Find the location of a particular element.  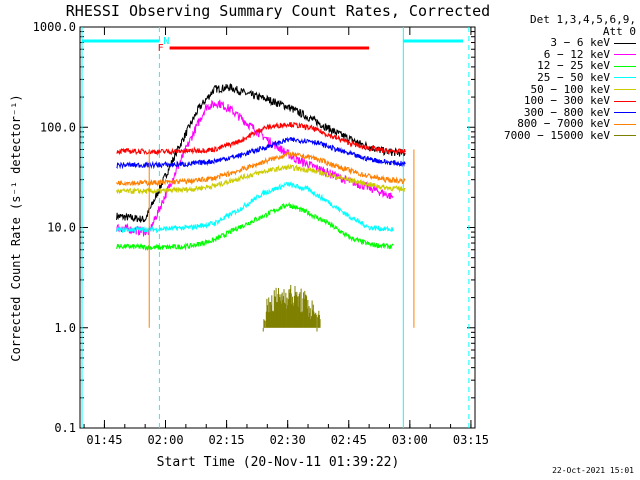

legend-item-label: 25 − 50 keV is located at coordinates (573, 77).